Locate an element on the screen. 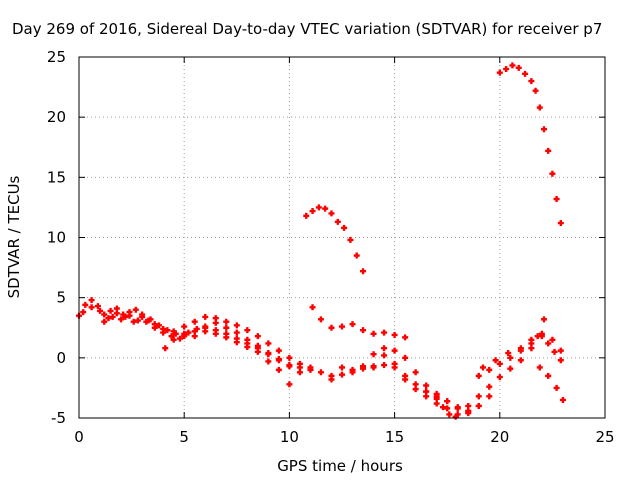 The width and height of the screenshot is (640, 480). y-tick-label: 5 is located at coordinates (61, 298).